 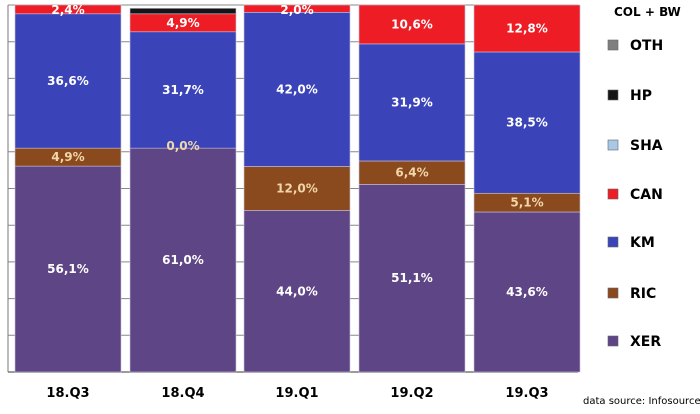 I want to click on legend-swatch-km, so click(x=613, y=242).